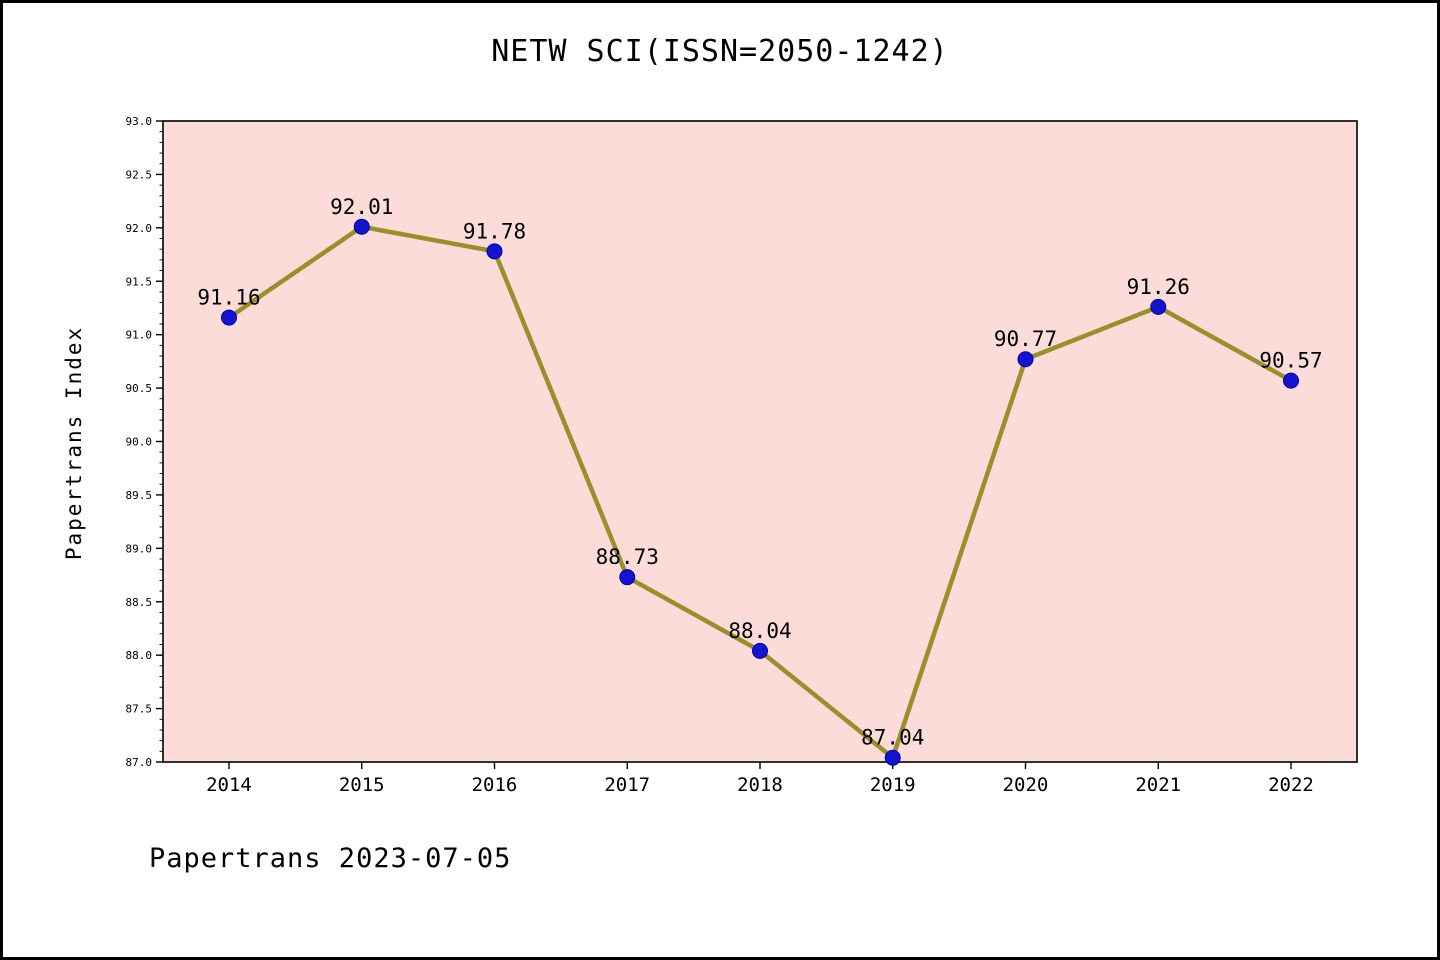 This screenshot has height=960, width=1440. What do you see at coordinates (139, 335) in the screenshot?
I see `y-tick-label: 91.0` at bounding box center [139, 335].